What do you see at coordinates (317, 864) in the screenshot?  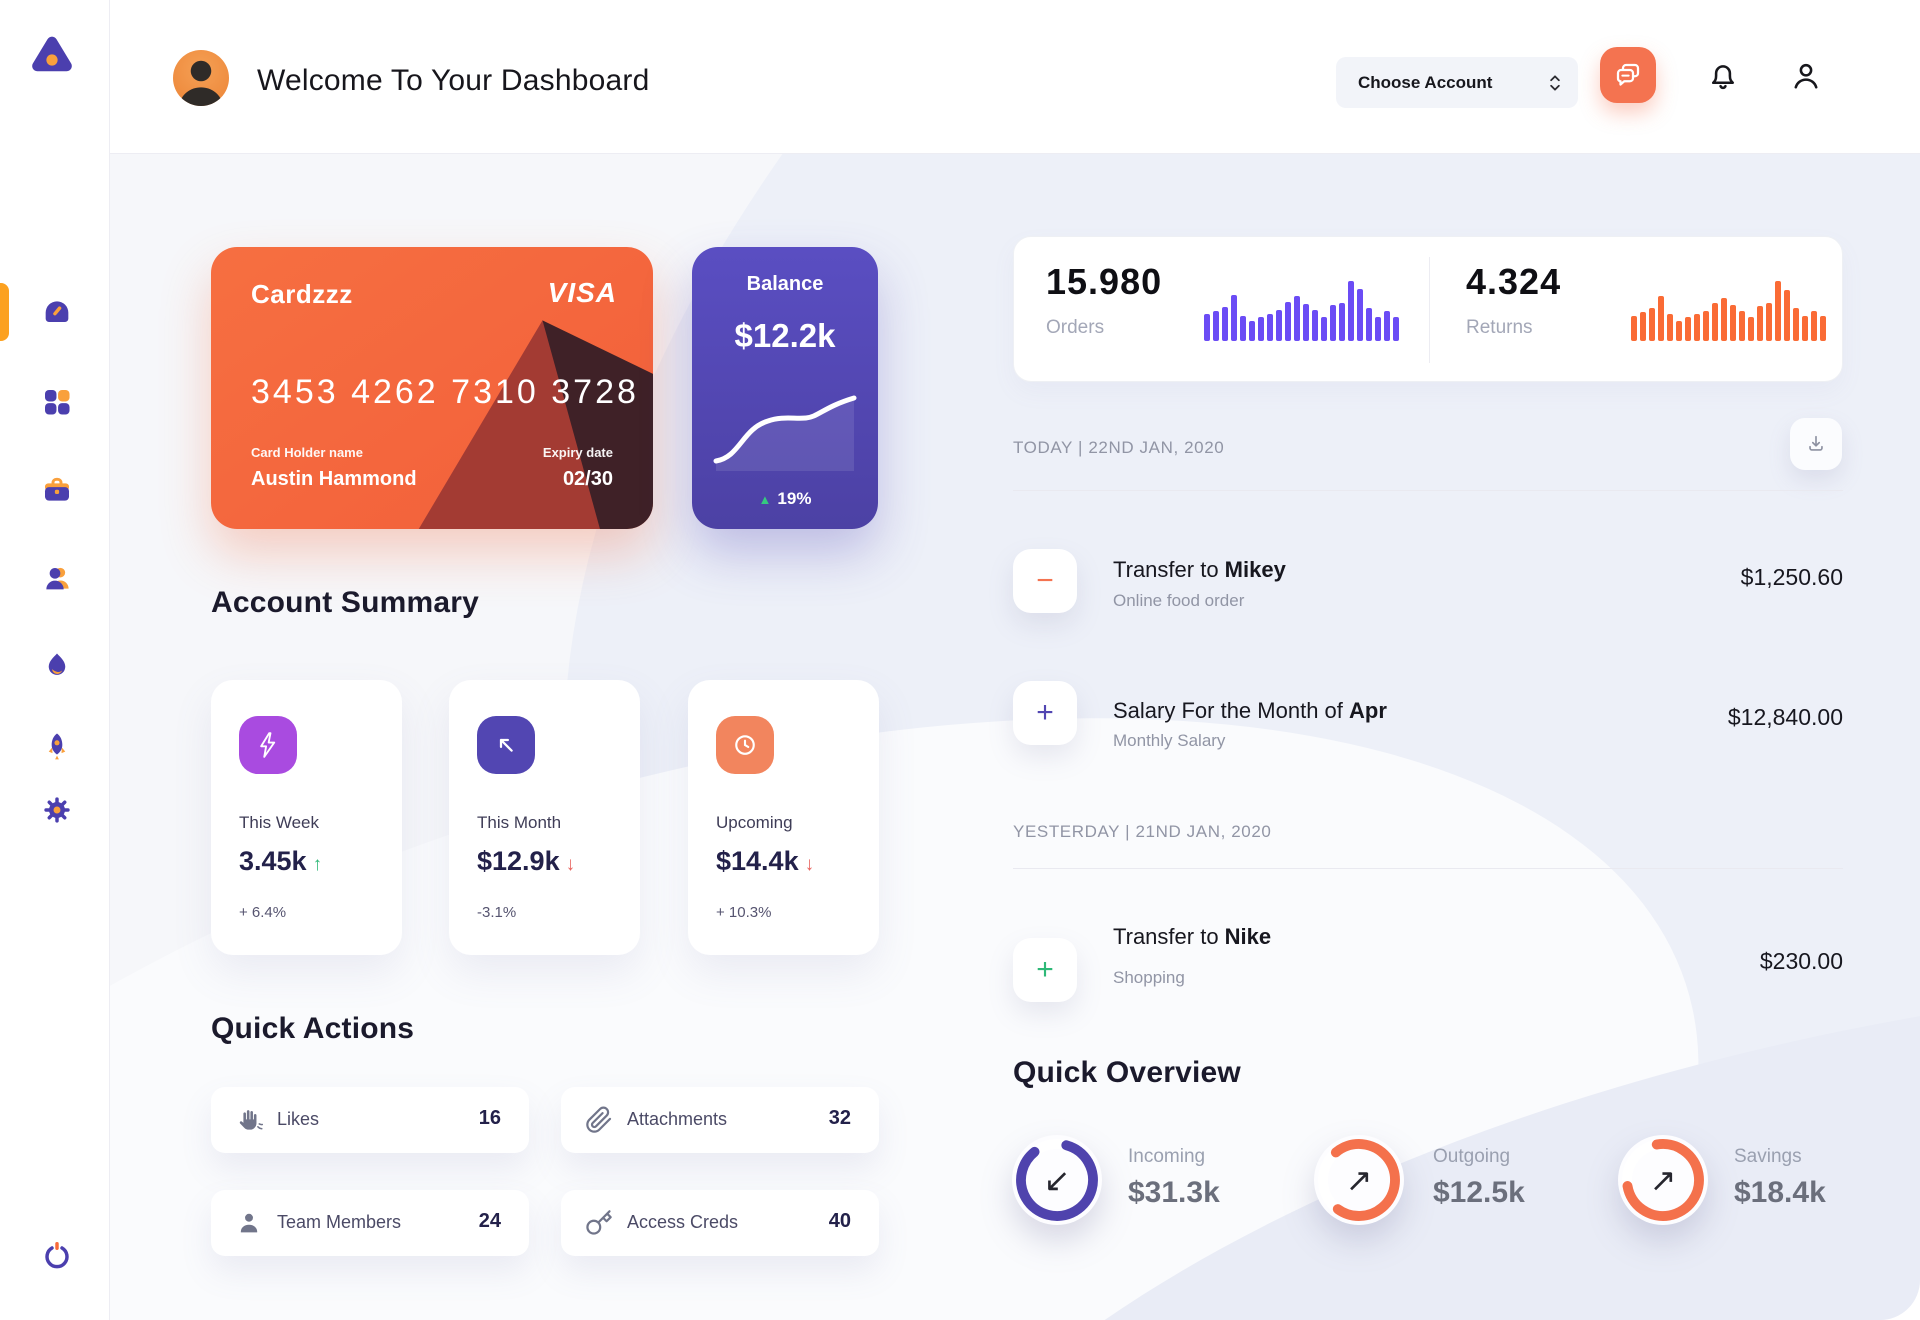 I see `trend-up-icon: ↑` at bounding box center [317, 864].